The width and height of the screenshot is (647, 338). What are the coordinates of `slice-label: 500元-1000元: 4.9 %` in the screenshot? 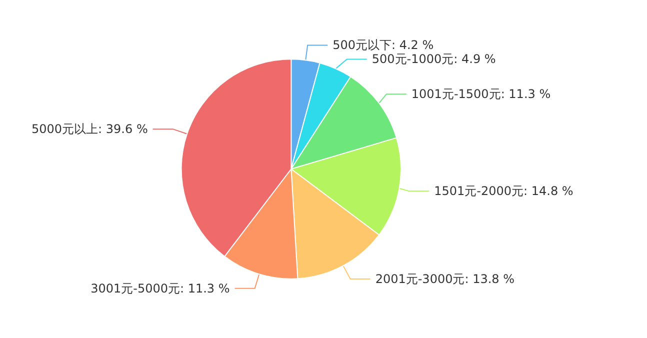 It's located at (434, 59).